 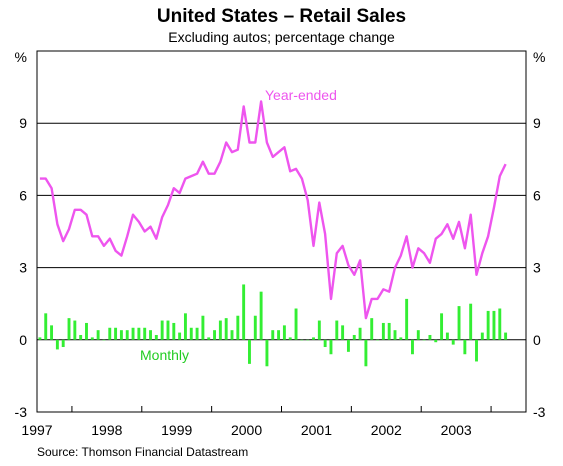 I want to click on y-tick-label-left: 9, so click(x=23, y=123).